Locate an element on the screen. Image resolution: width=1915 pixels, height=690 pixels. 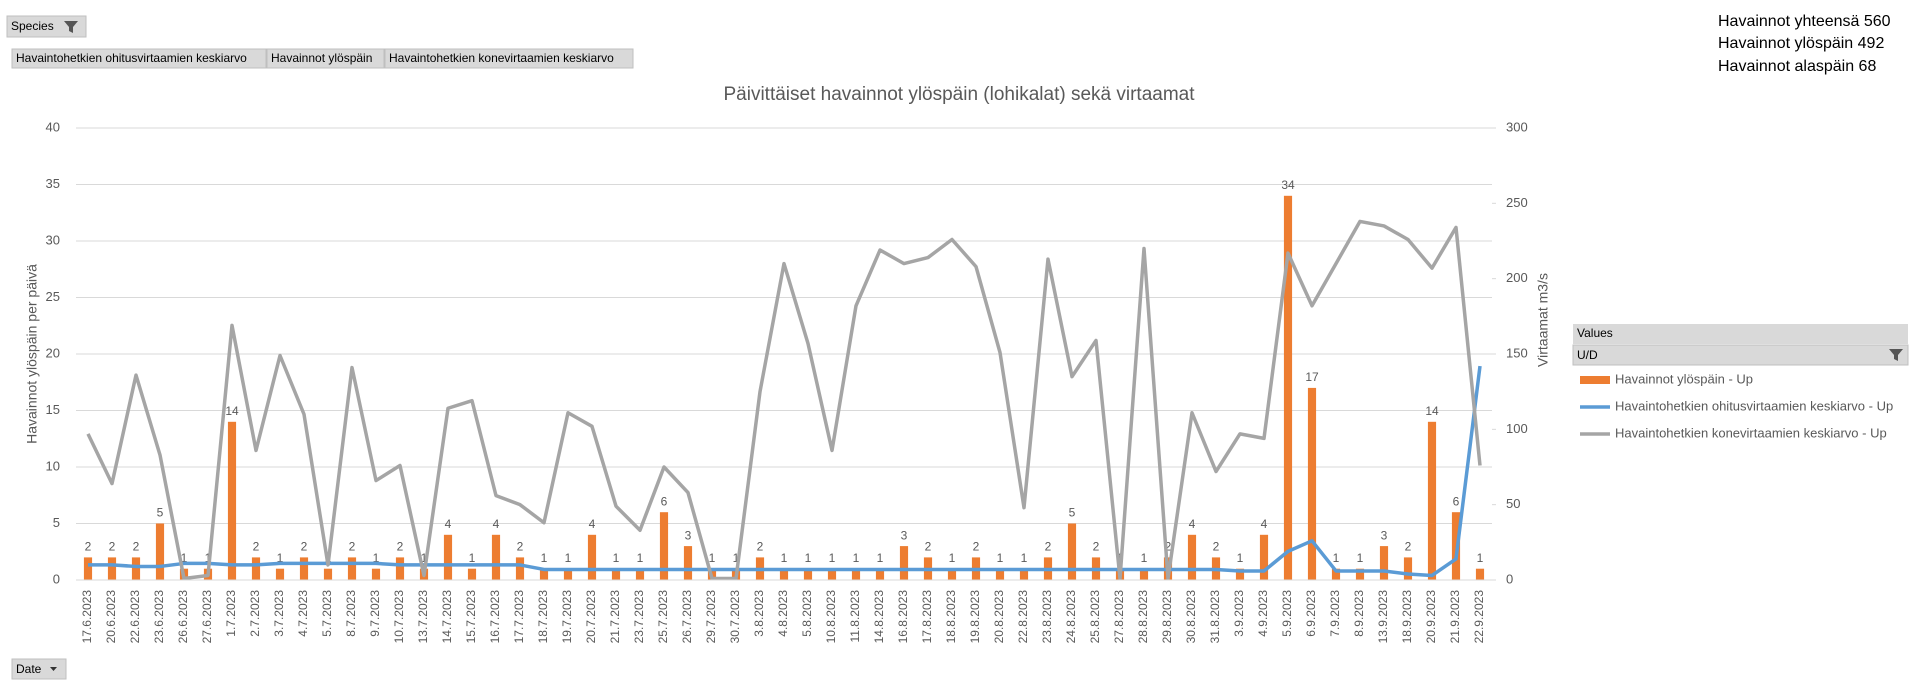
x-tick-label: 11.8.2023 is located at coordinates (855, 616).